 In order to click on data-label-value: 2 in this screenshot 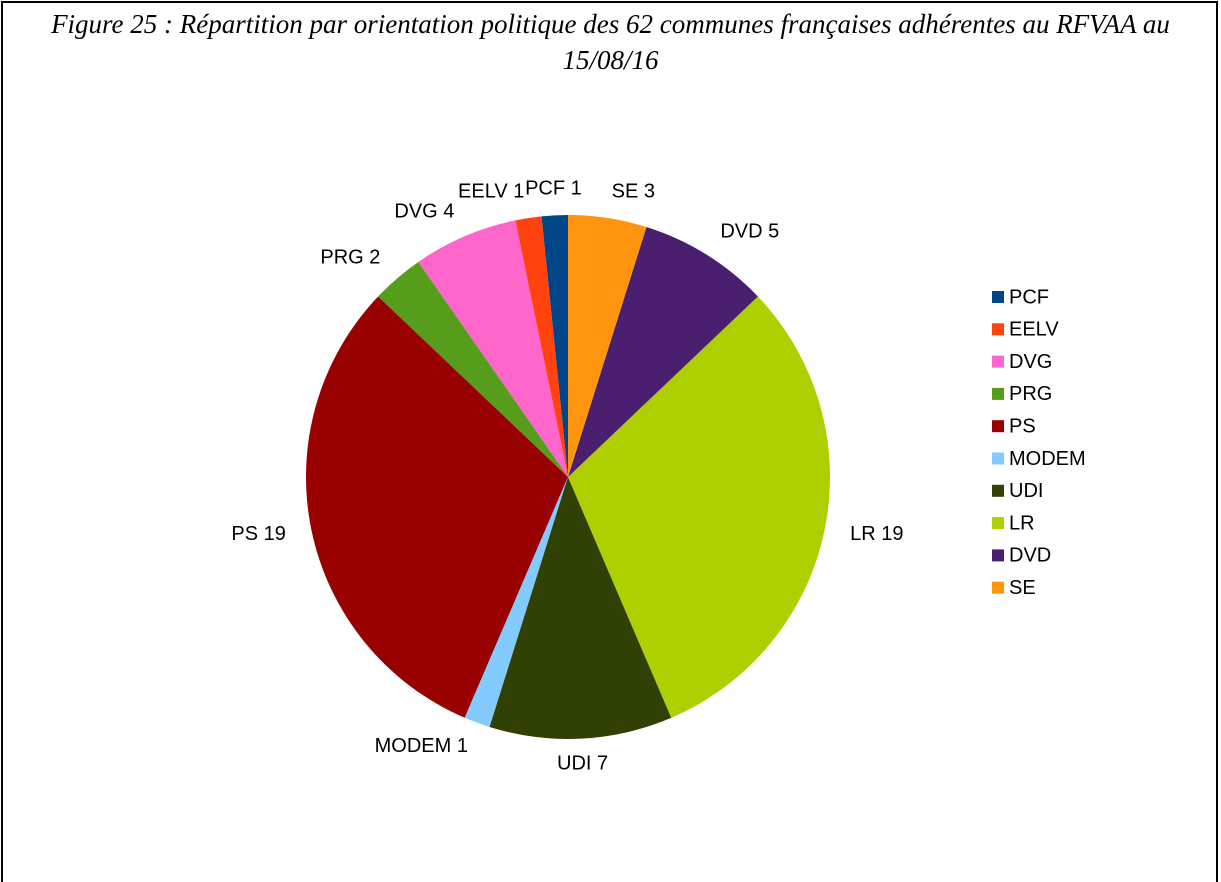, I will do `click(374, 258)`.